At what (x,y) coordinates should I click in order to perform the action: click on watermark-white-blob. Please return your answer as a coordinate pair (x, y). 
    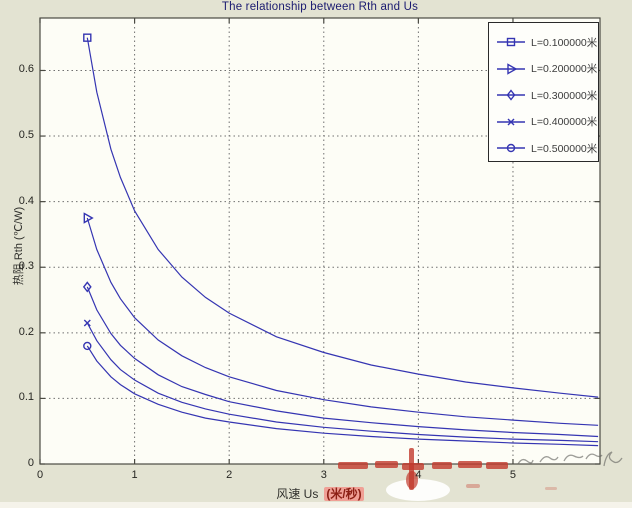
    Looking at the image, I should click on (418, 490).